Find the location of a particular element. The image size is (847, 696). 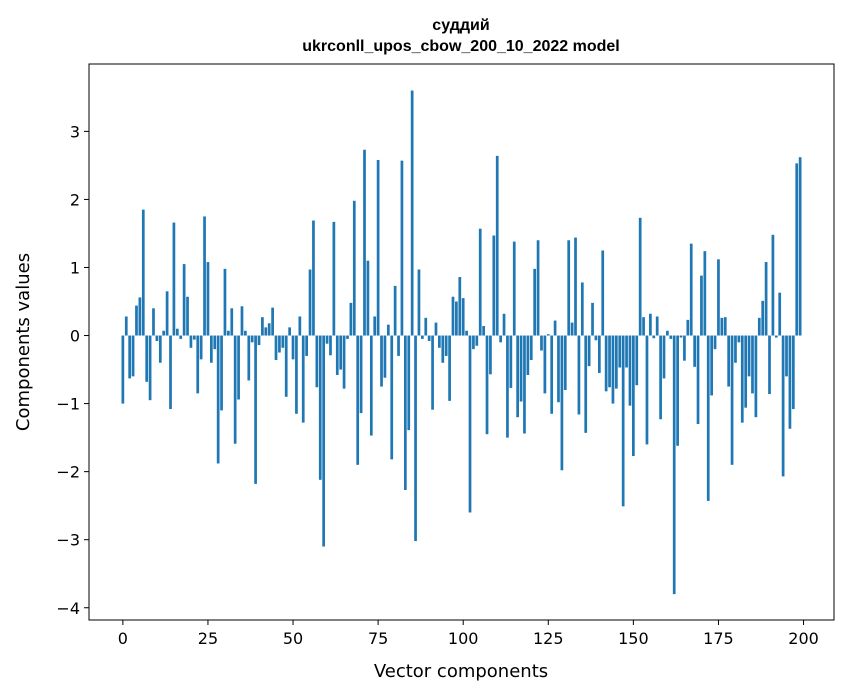

x-tick-label: 150 is located at coordinates (633, 638).